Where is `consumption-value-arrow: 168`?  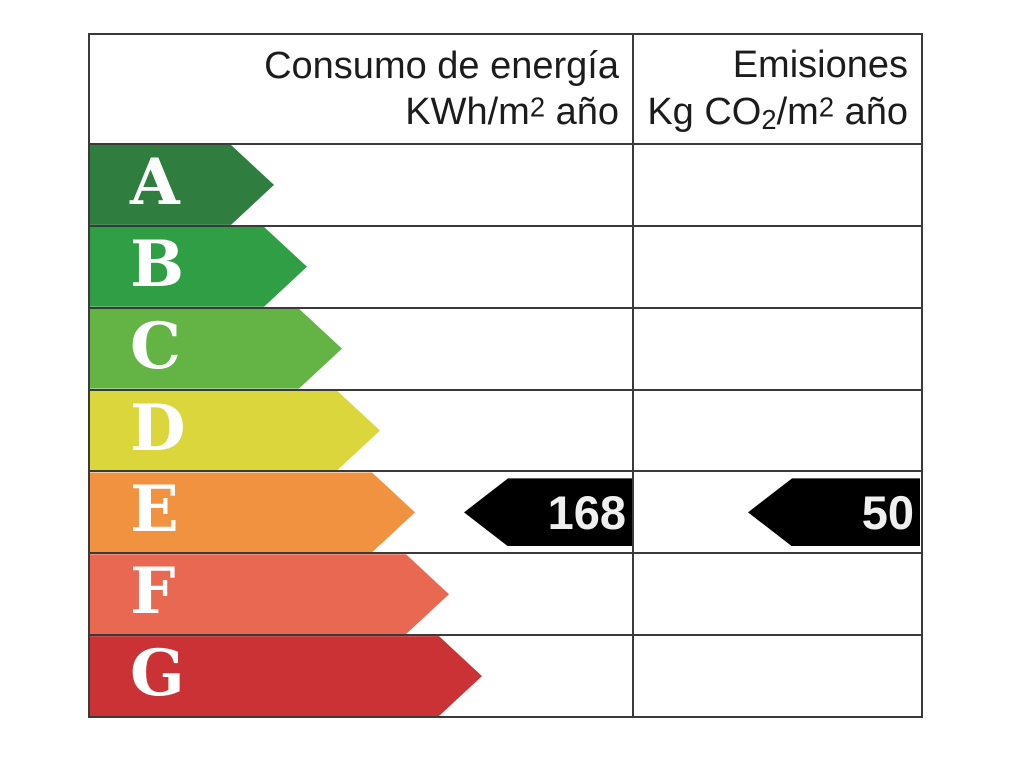
consumption-value-arrow: 168 is located at coordinates (548, 512).